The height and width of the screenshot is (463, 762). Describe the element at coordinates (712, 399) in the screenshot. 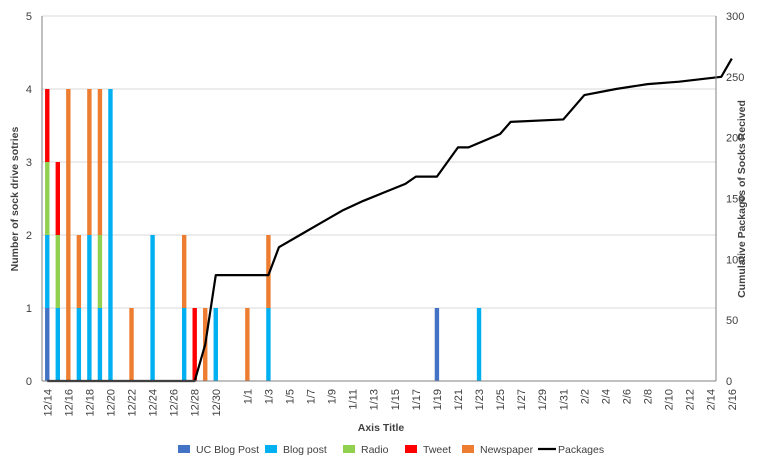

I see `x-tick-label: 2/14` at that location.